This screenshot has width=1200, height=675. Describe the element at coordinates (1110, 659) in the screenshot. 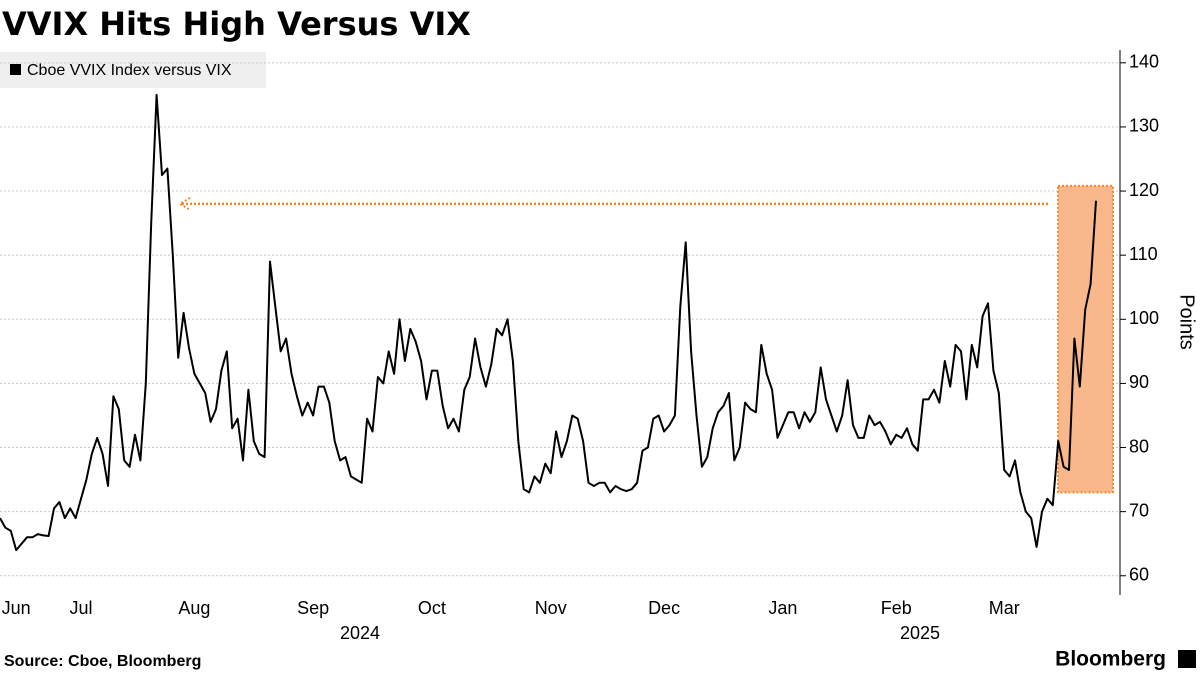

I see `brand: Bloomberg` at that location.